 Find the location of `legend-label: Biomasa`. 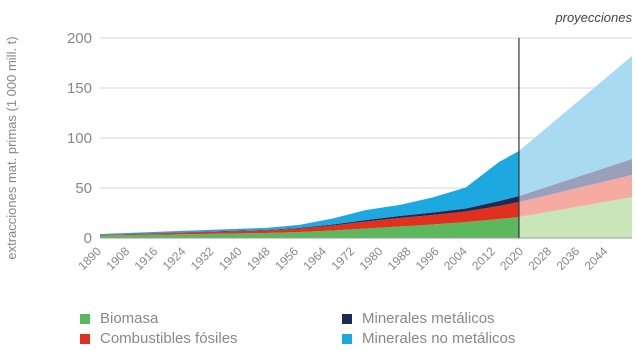

legend-label: Biomasa is located at coordinates (129, 318).